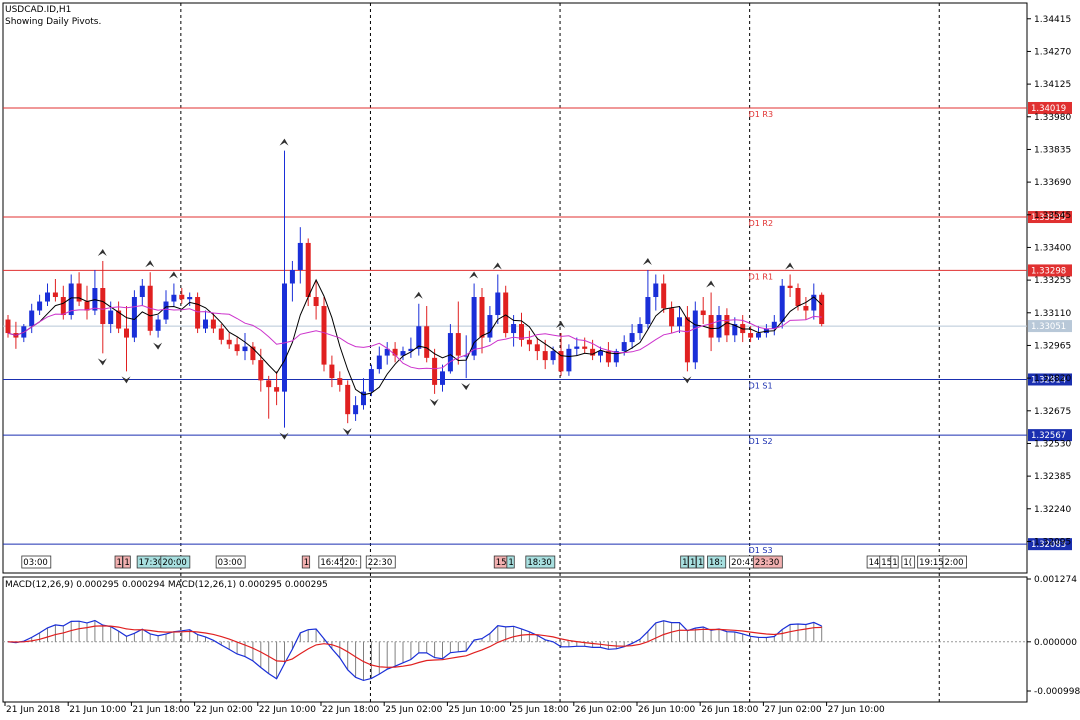 The image size is (1080, 720). Describe the element at coordinates (33, 710) in the screenshot. I see `time-tick-label: 21 Jun 2018` at that location.